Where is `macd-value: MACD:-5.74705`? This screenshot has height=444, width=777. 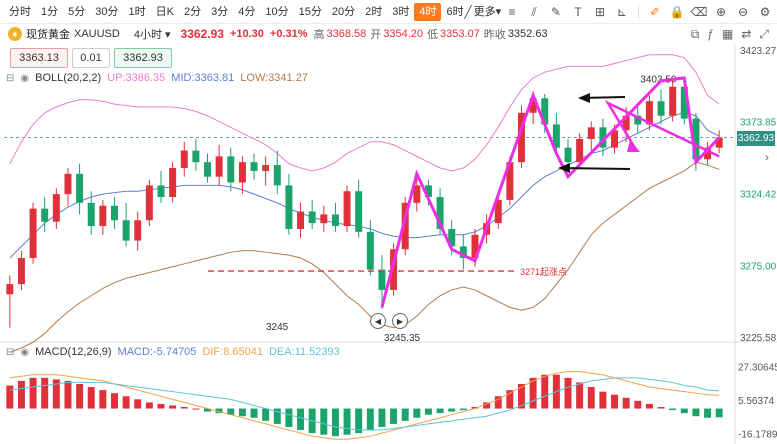
macd-value: MACD:-5.74705 is located at coordinates (157, 352).